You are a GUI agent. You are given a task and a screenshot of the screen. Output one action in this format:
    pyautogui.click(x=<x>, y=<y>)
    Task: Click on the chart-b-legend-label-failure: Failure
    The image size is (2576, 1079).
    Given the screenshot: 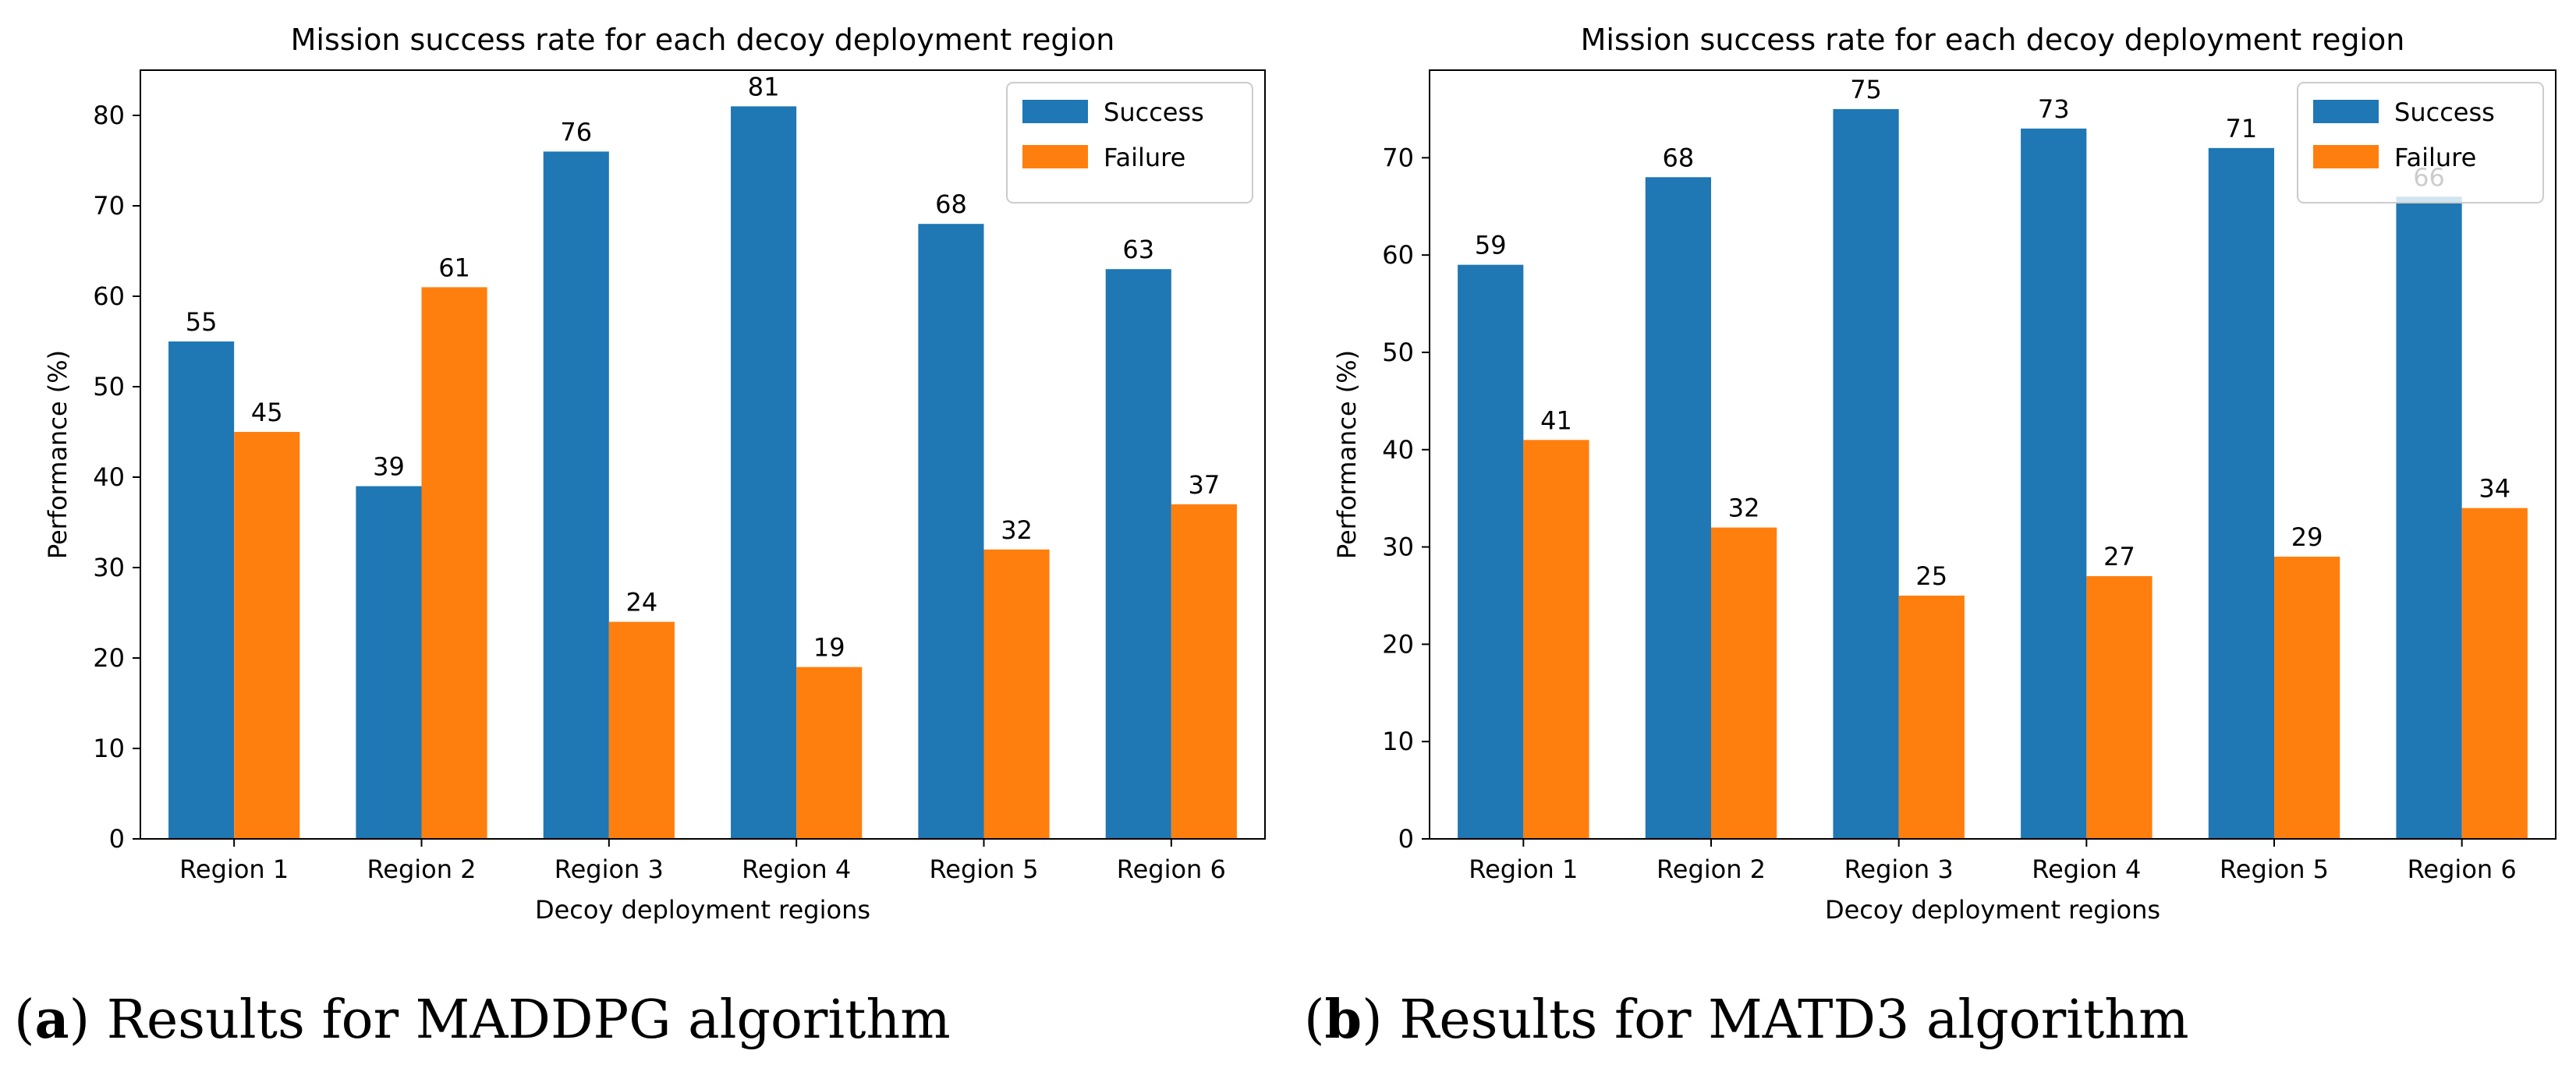 What is the action you would take?
    pyautogui.click(x=2435, y=157)
    